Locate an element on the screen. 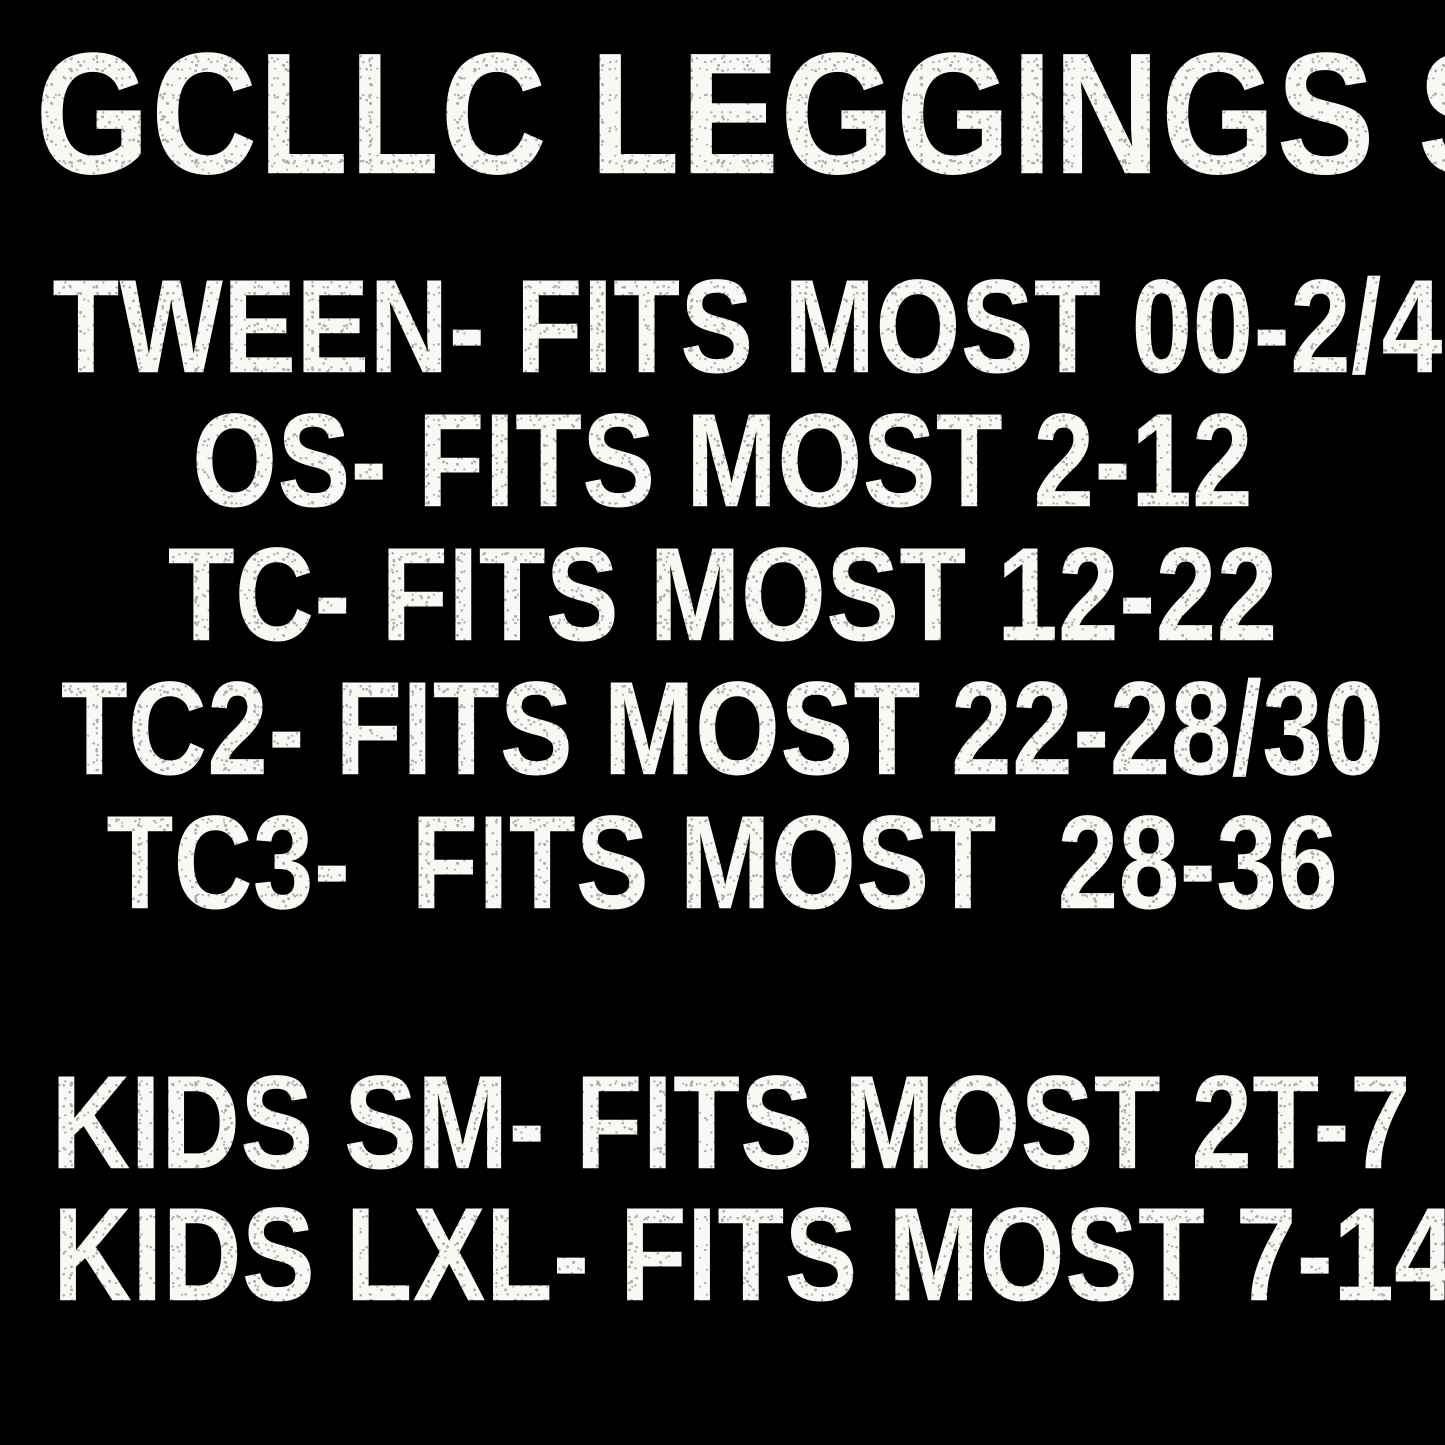  size-row-kids-sm-text: KIDS SM- FITS MOST 2T-7 is located at coordinates (731, 1123).